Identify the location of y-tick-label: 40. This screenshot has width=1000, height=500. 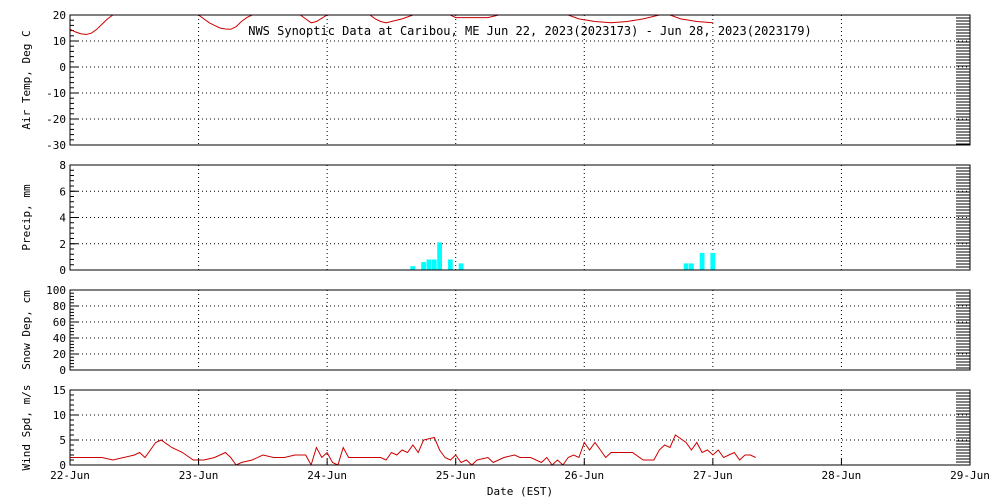
(59, 338).